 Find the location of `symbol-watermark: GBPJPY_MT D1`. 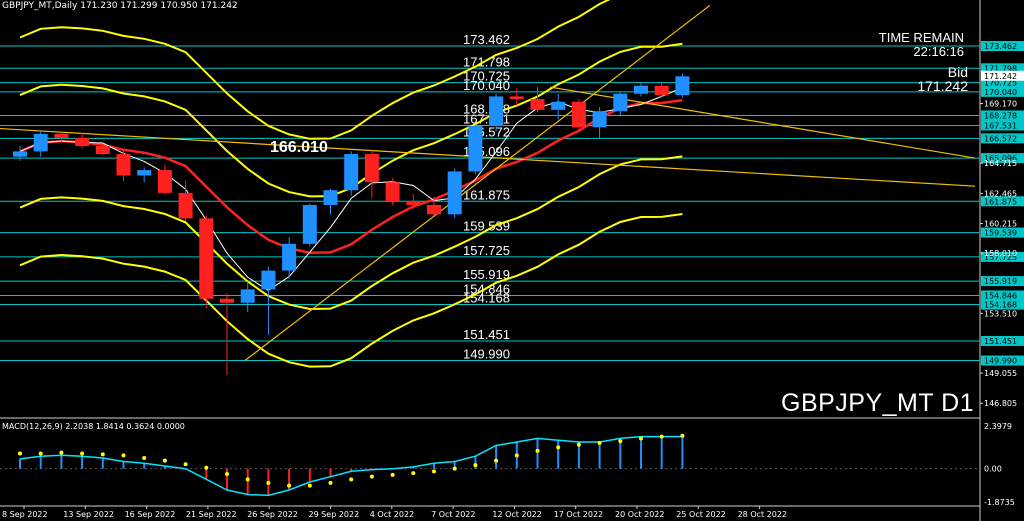

symbol-watermark: GBPJPY_MT D1 is located at coordinates (878, 403).